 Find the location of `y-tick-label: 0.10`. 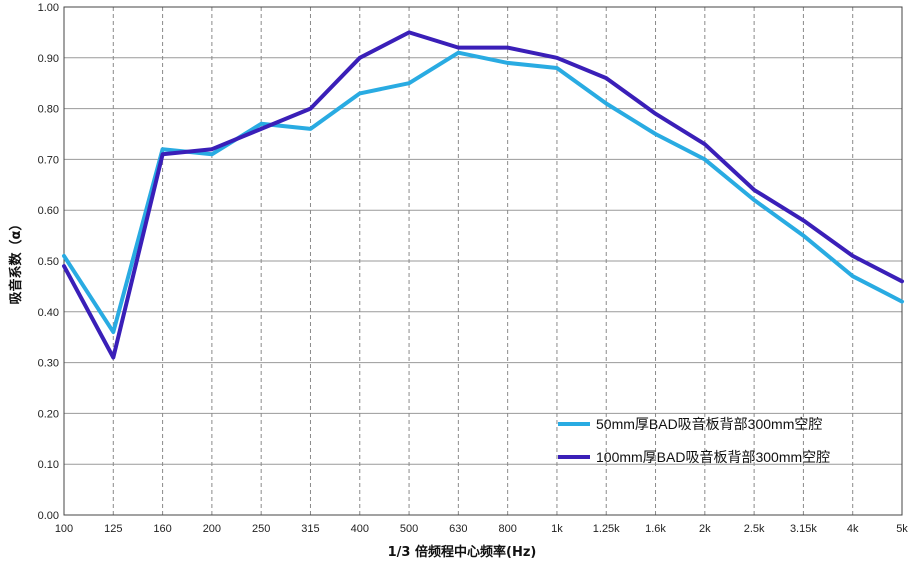

y-tick-label: 0.10 is located at coordinates (48, 465).